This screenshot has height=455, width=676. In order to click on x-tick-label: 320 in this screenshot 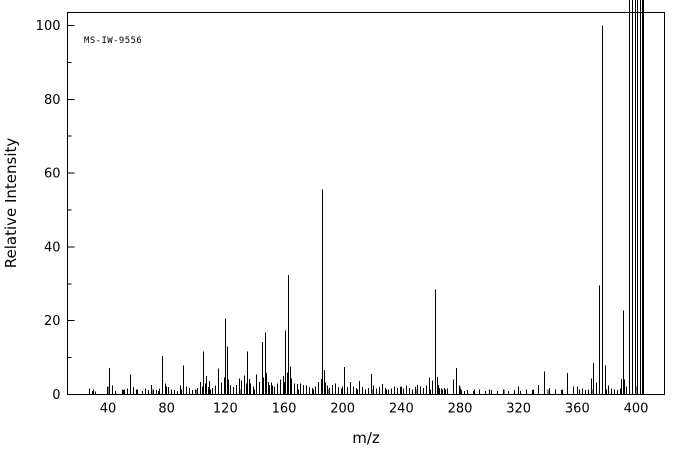, I will do `click(518, 409)`.